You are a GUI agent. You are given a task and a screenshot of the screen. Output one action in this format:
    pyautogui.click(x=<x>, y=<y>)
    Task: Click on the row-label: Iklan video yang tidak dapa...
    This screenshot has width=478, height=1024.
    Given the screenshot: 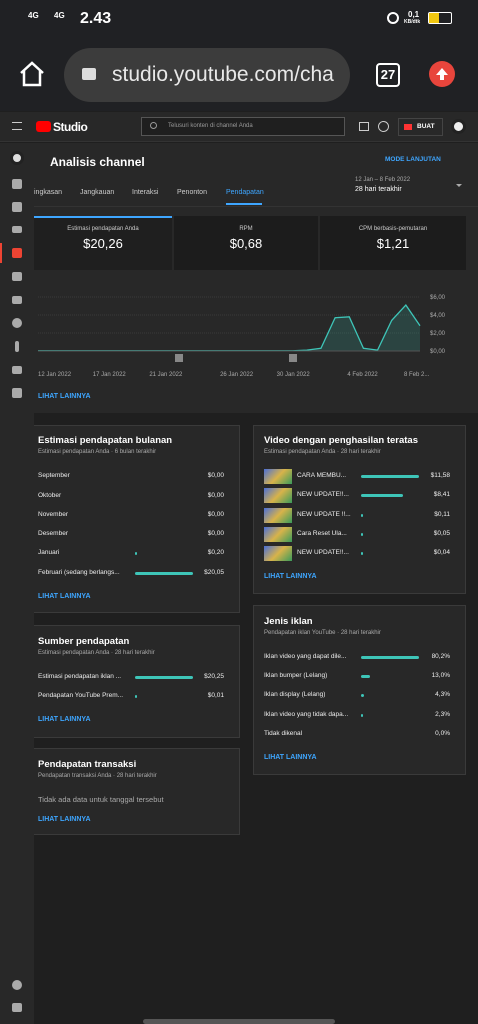 What is the action you would take?
    pyautogui.click(x=306, y=714)
    